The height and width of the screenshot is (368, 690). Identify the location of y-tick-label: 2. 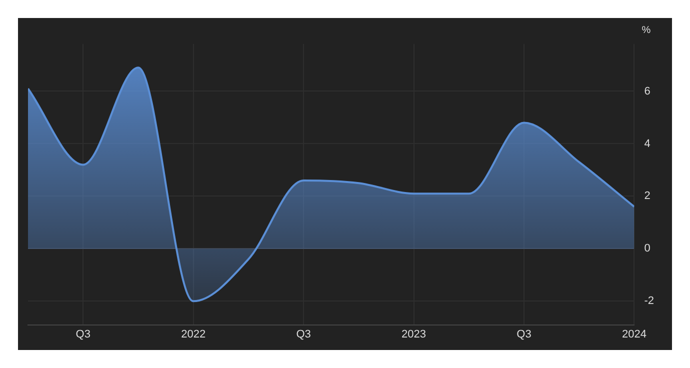
(647, 196).